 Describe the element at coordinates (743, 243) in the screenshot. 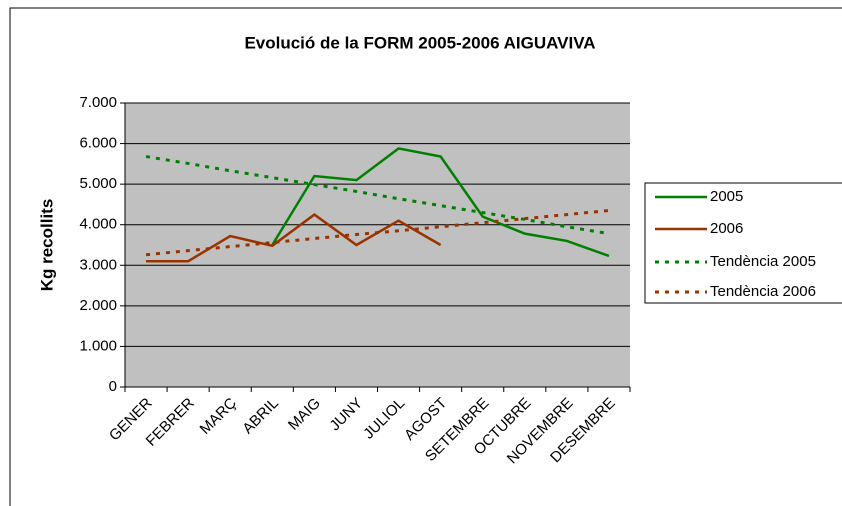

I see `legend-box` at that location.